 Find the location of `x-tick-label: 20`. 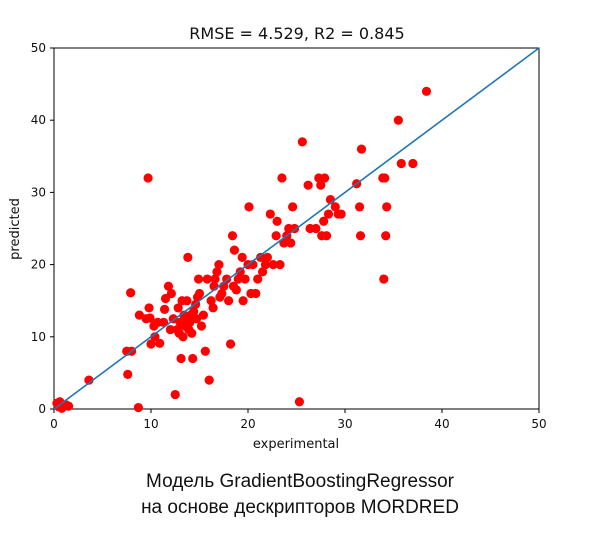

x-tick-label: 20 is located at coordinates (247, 424).